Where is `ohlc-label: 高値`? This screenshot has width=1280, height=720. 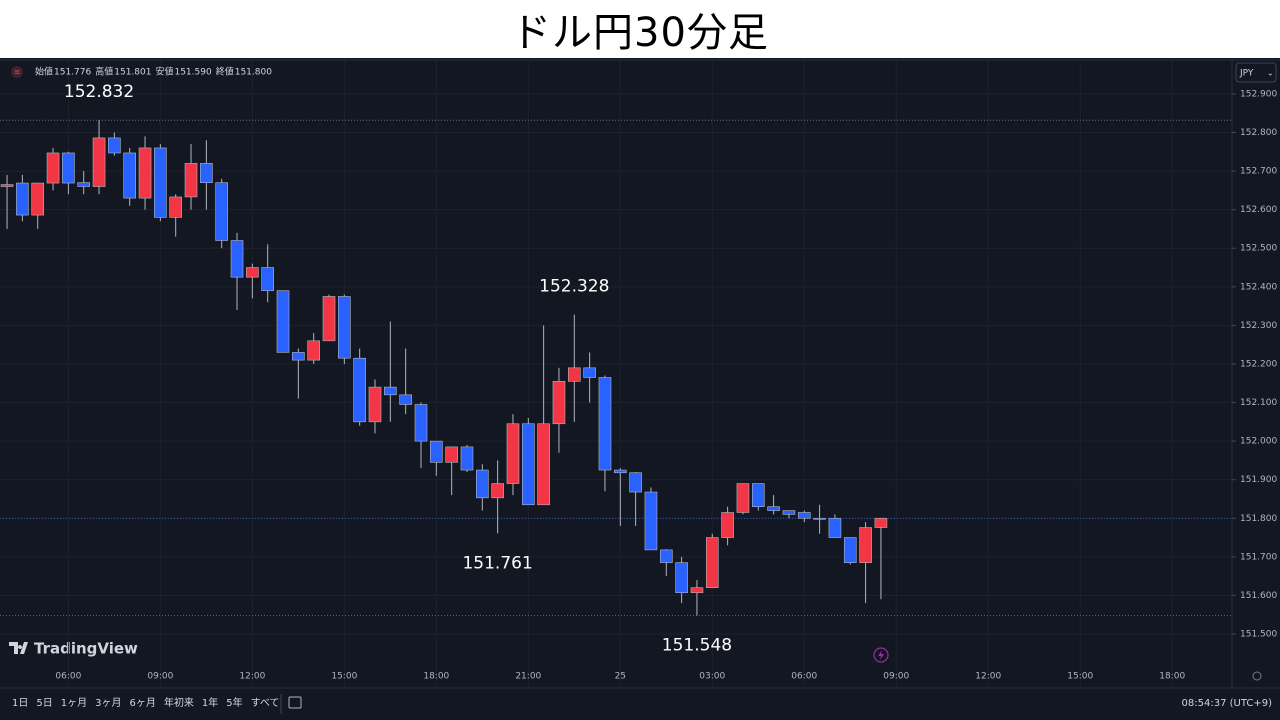 ohlc-label: 高値 is located at coordinates (104, 72).